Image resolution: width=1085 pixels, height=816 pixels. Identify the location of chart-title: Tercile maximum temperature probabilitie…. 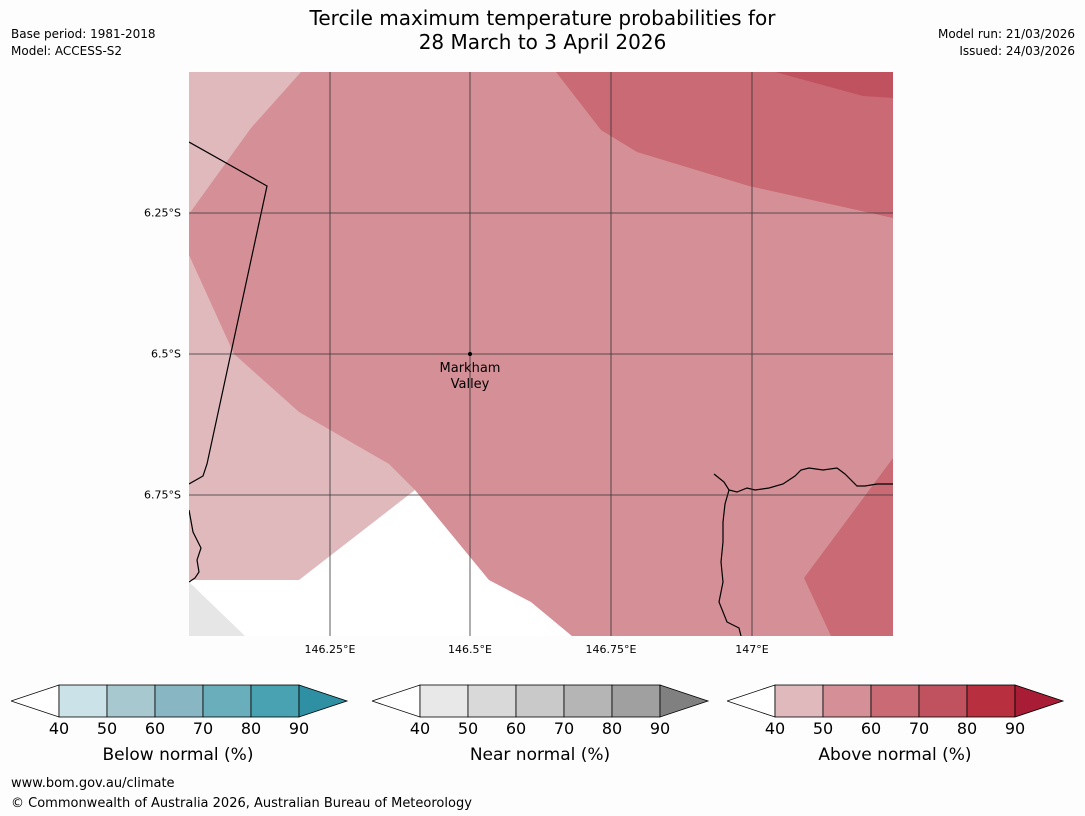
(542, 30).